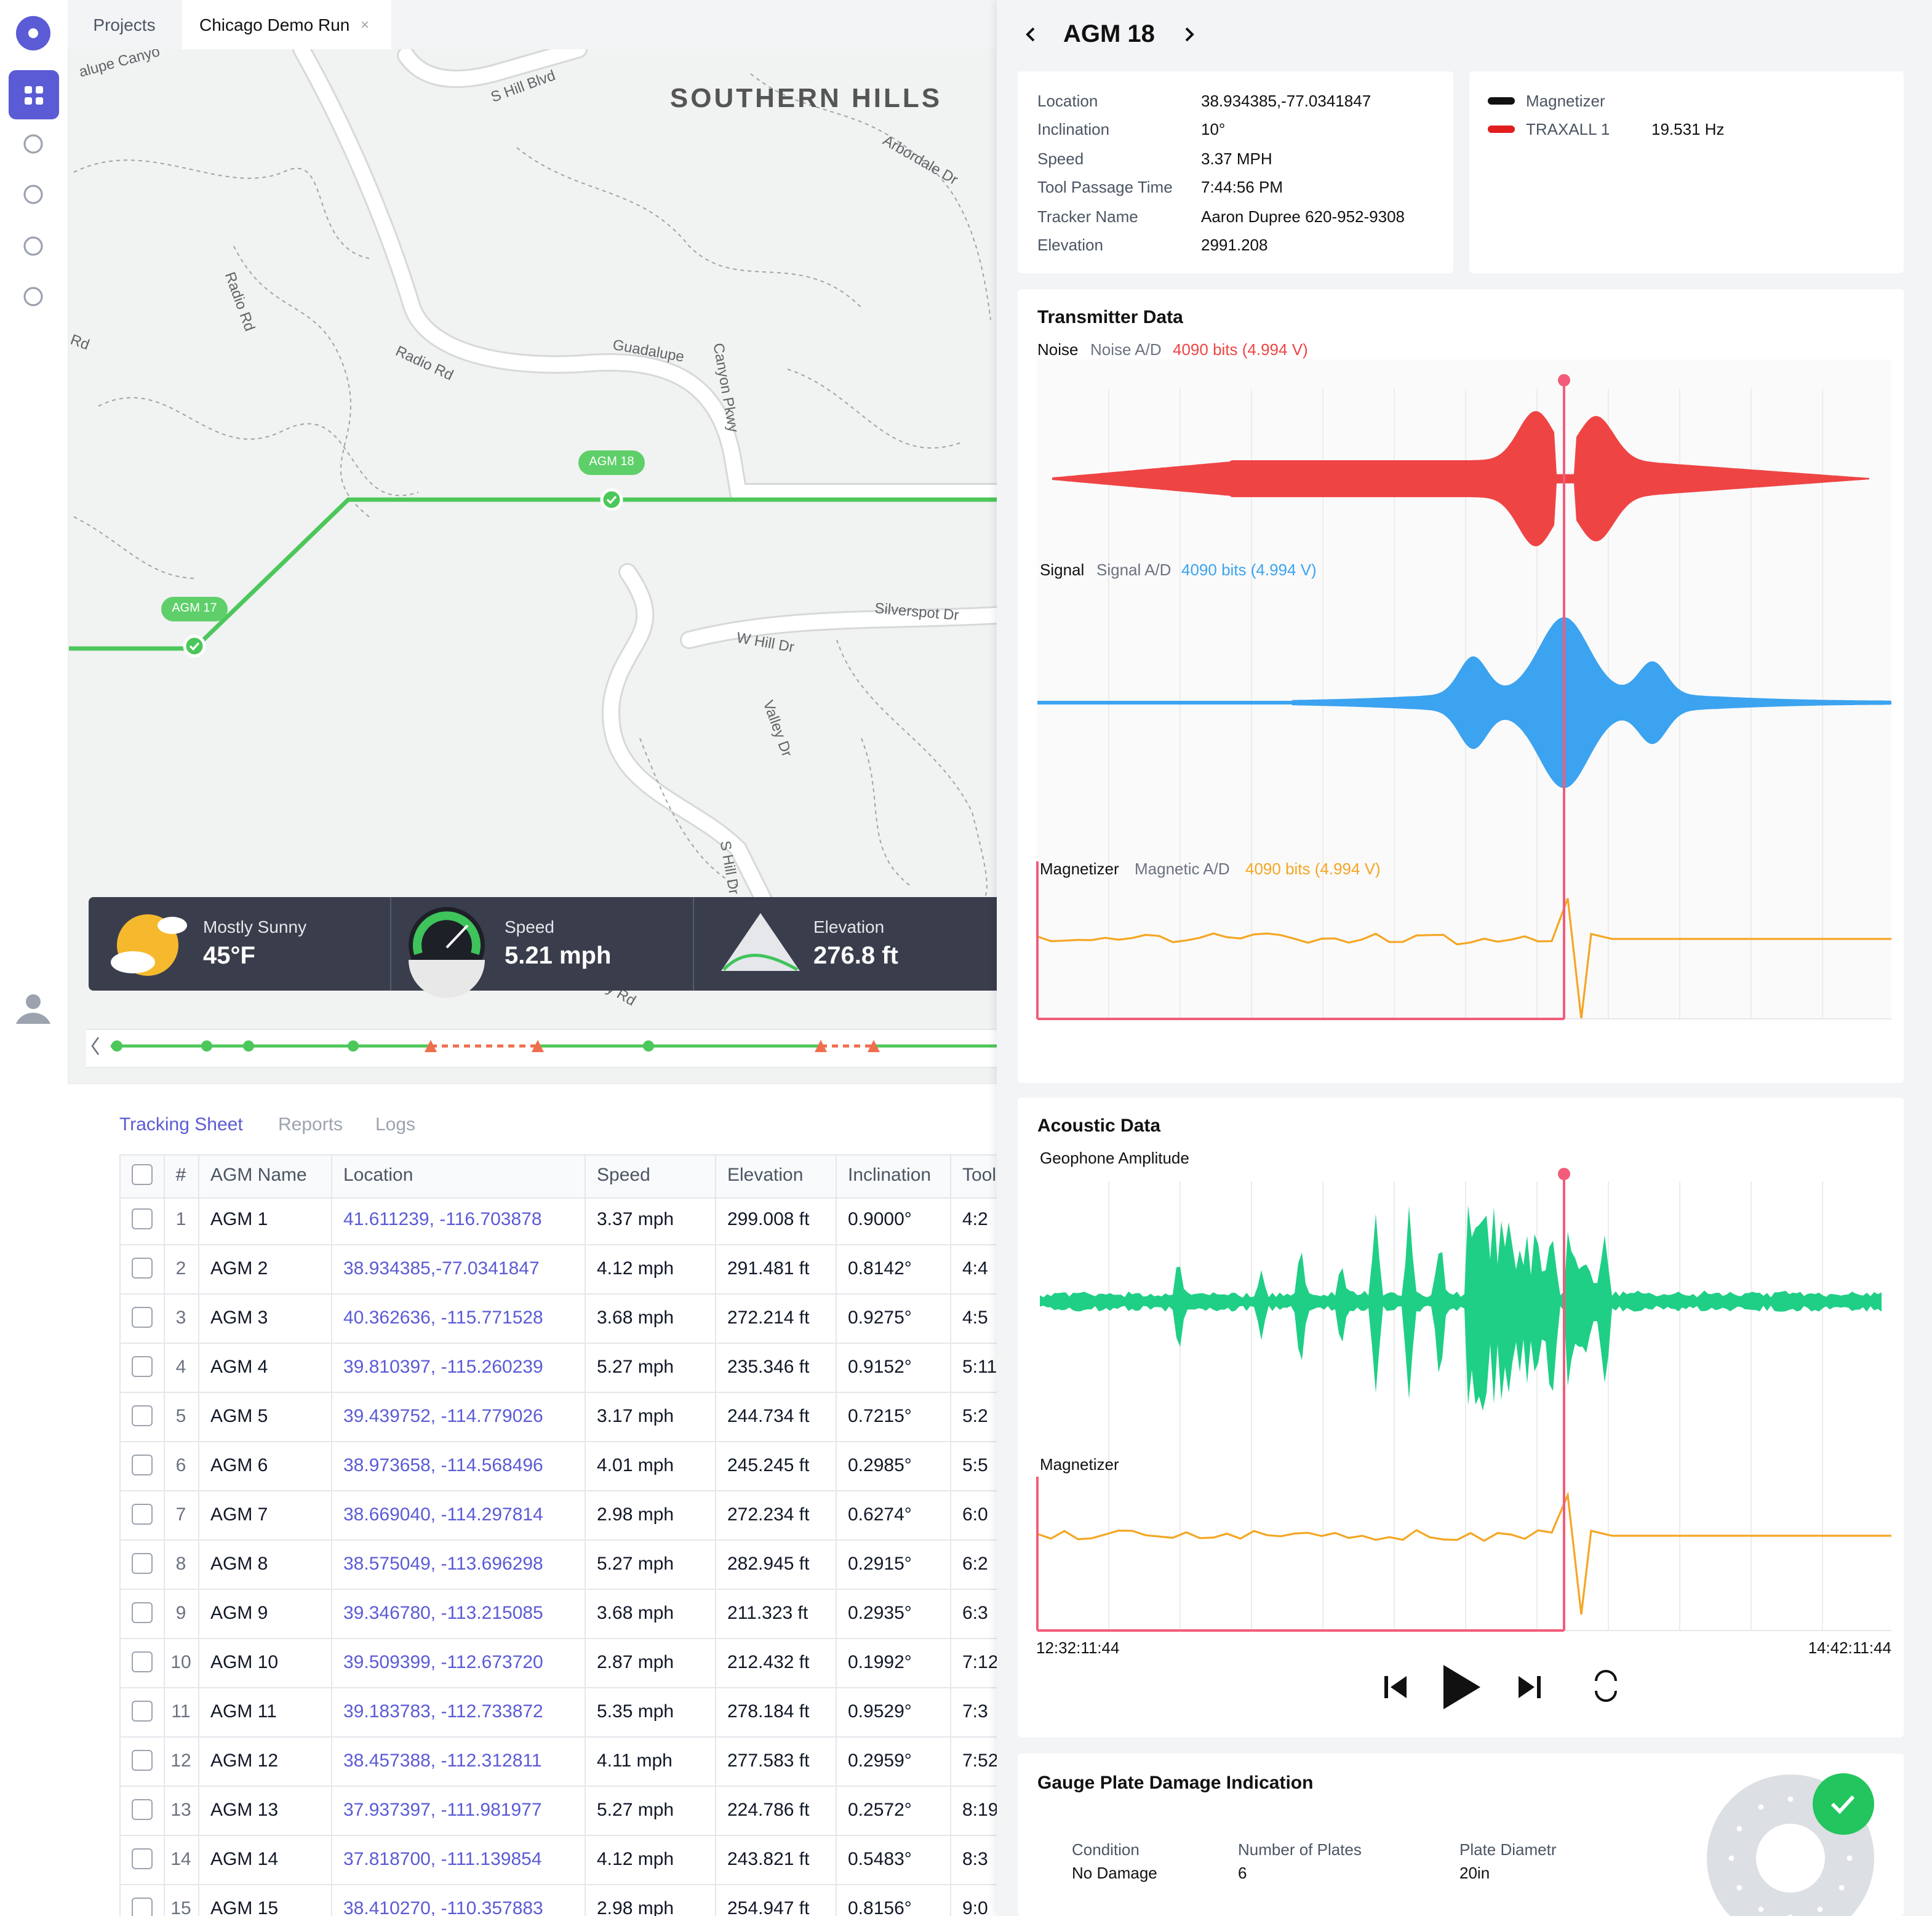 The image size is (1932, 1916). What do you see at coordinates (1568, 129) in the screenshot?
I see `legend-name: TRAXALL 1` at bounding box center [1568, 129].